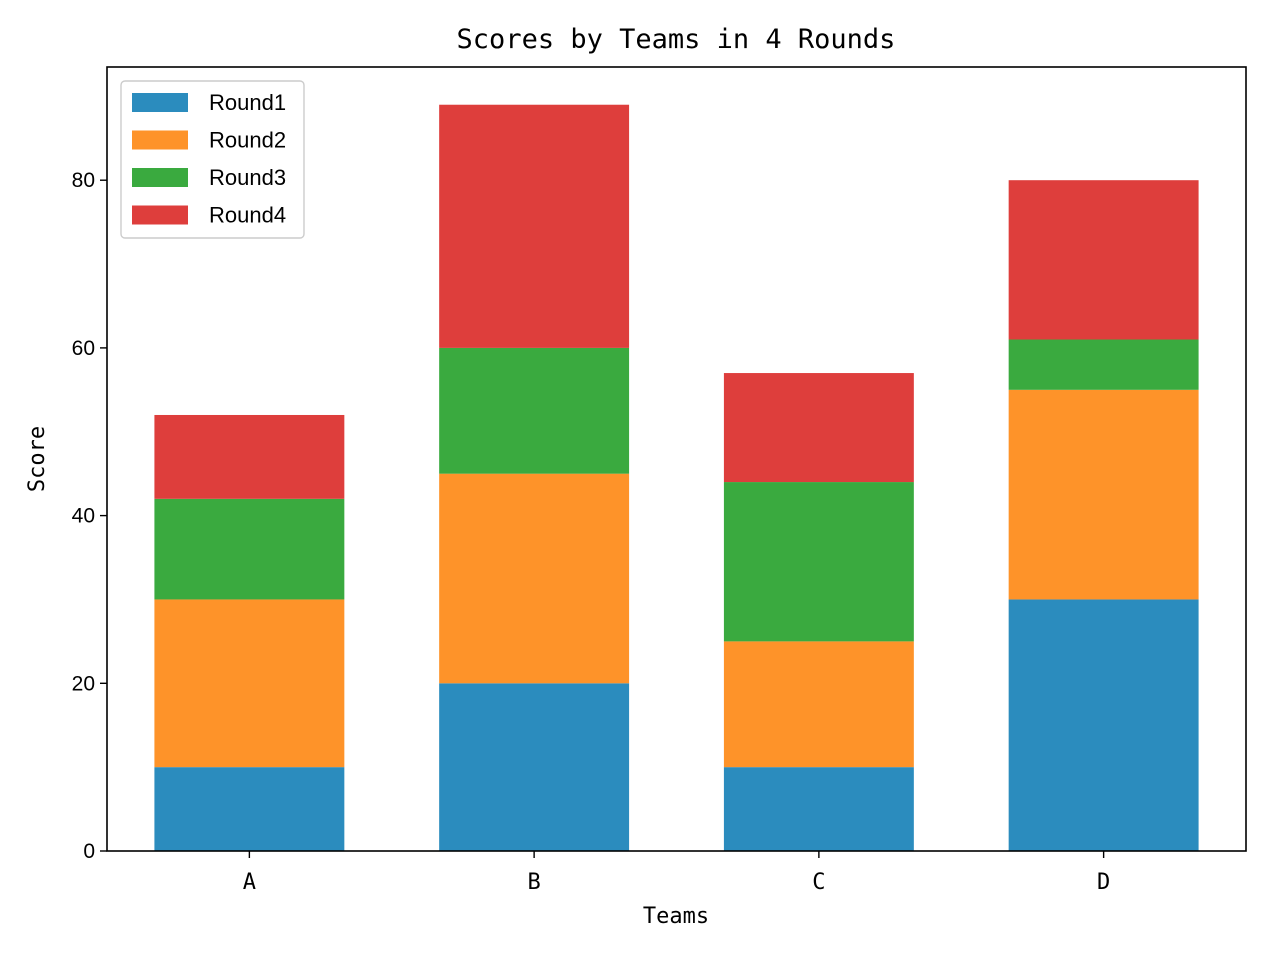  I want to click on y-axis-label: Score, so click(37, 459).